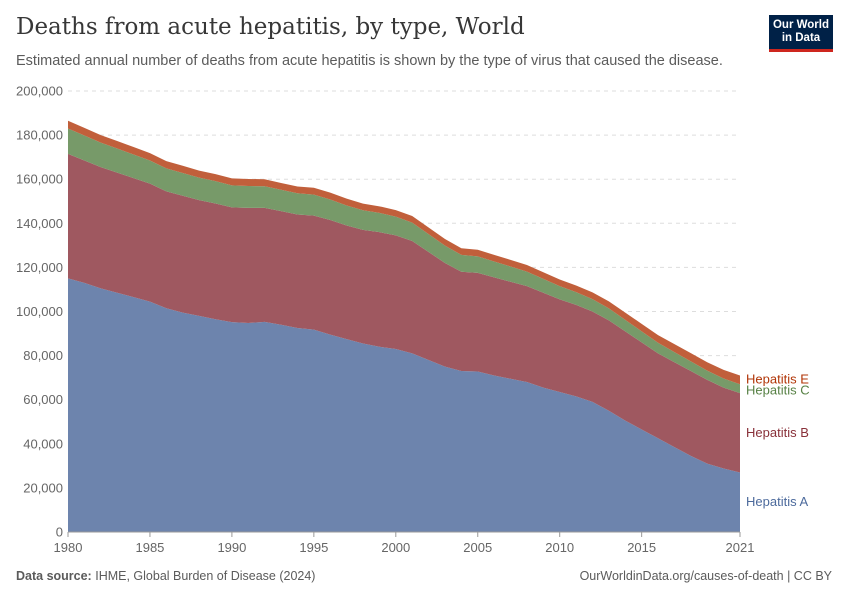 This screenshot has width=850, height=600. I want to click on y-tick-label: 200,000, so click(39, 91).